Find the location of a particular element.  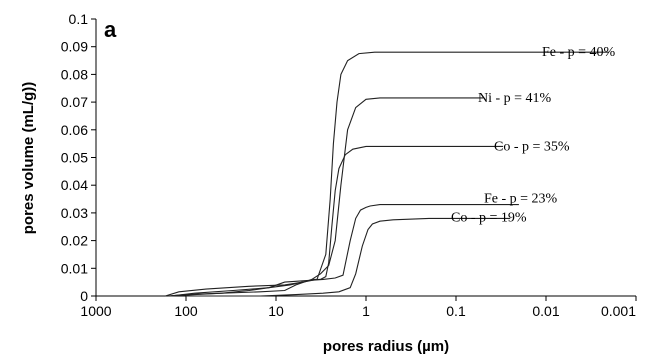

y-tick-label: 0.05 is located at coordinates (74, 158).